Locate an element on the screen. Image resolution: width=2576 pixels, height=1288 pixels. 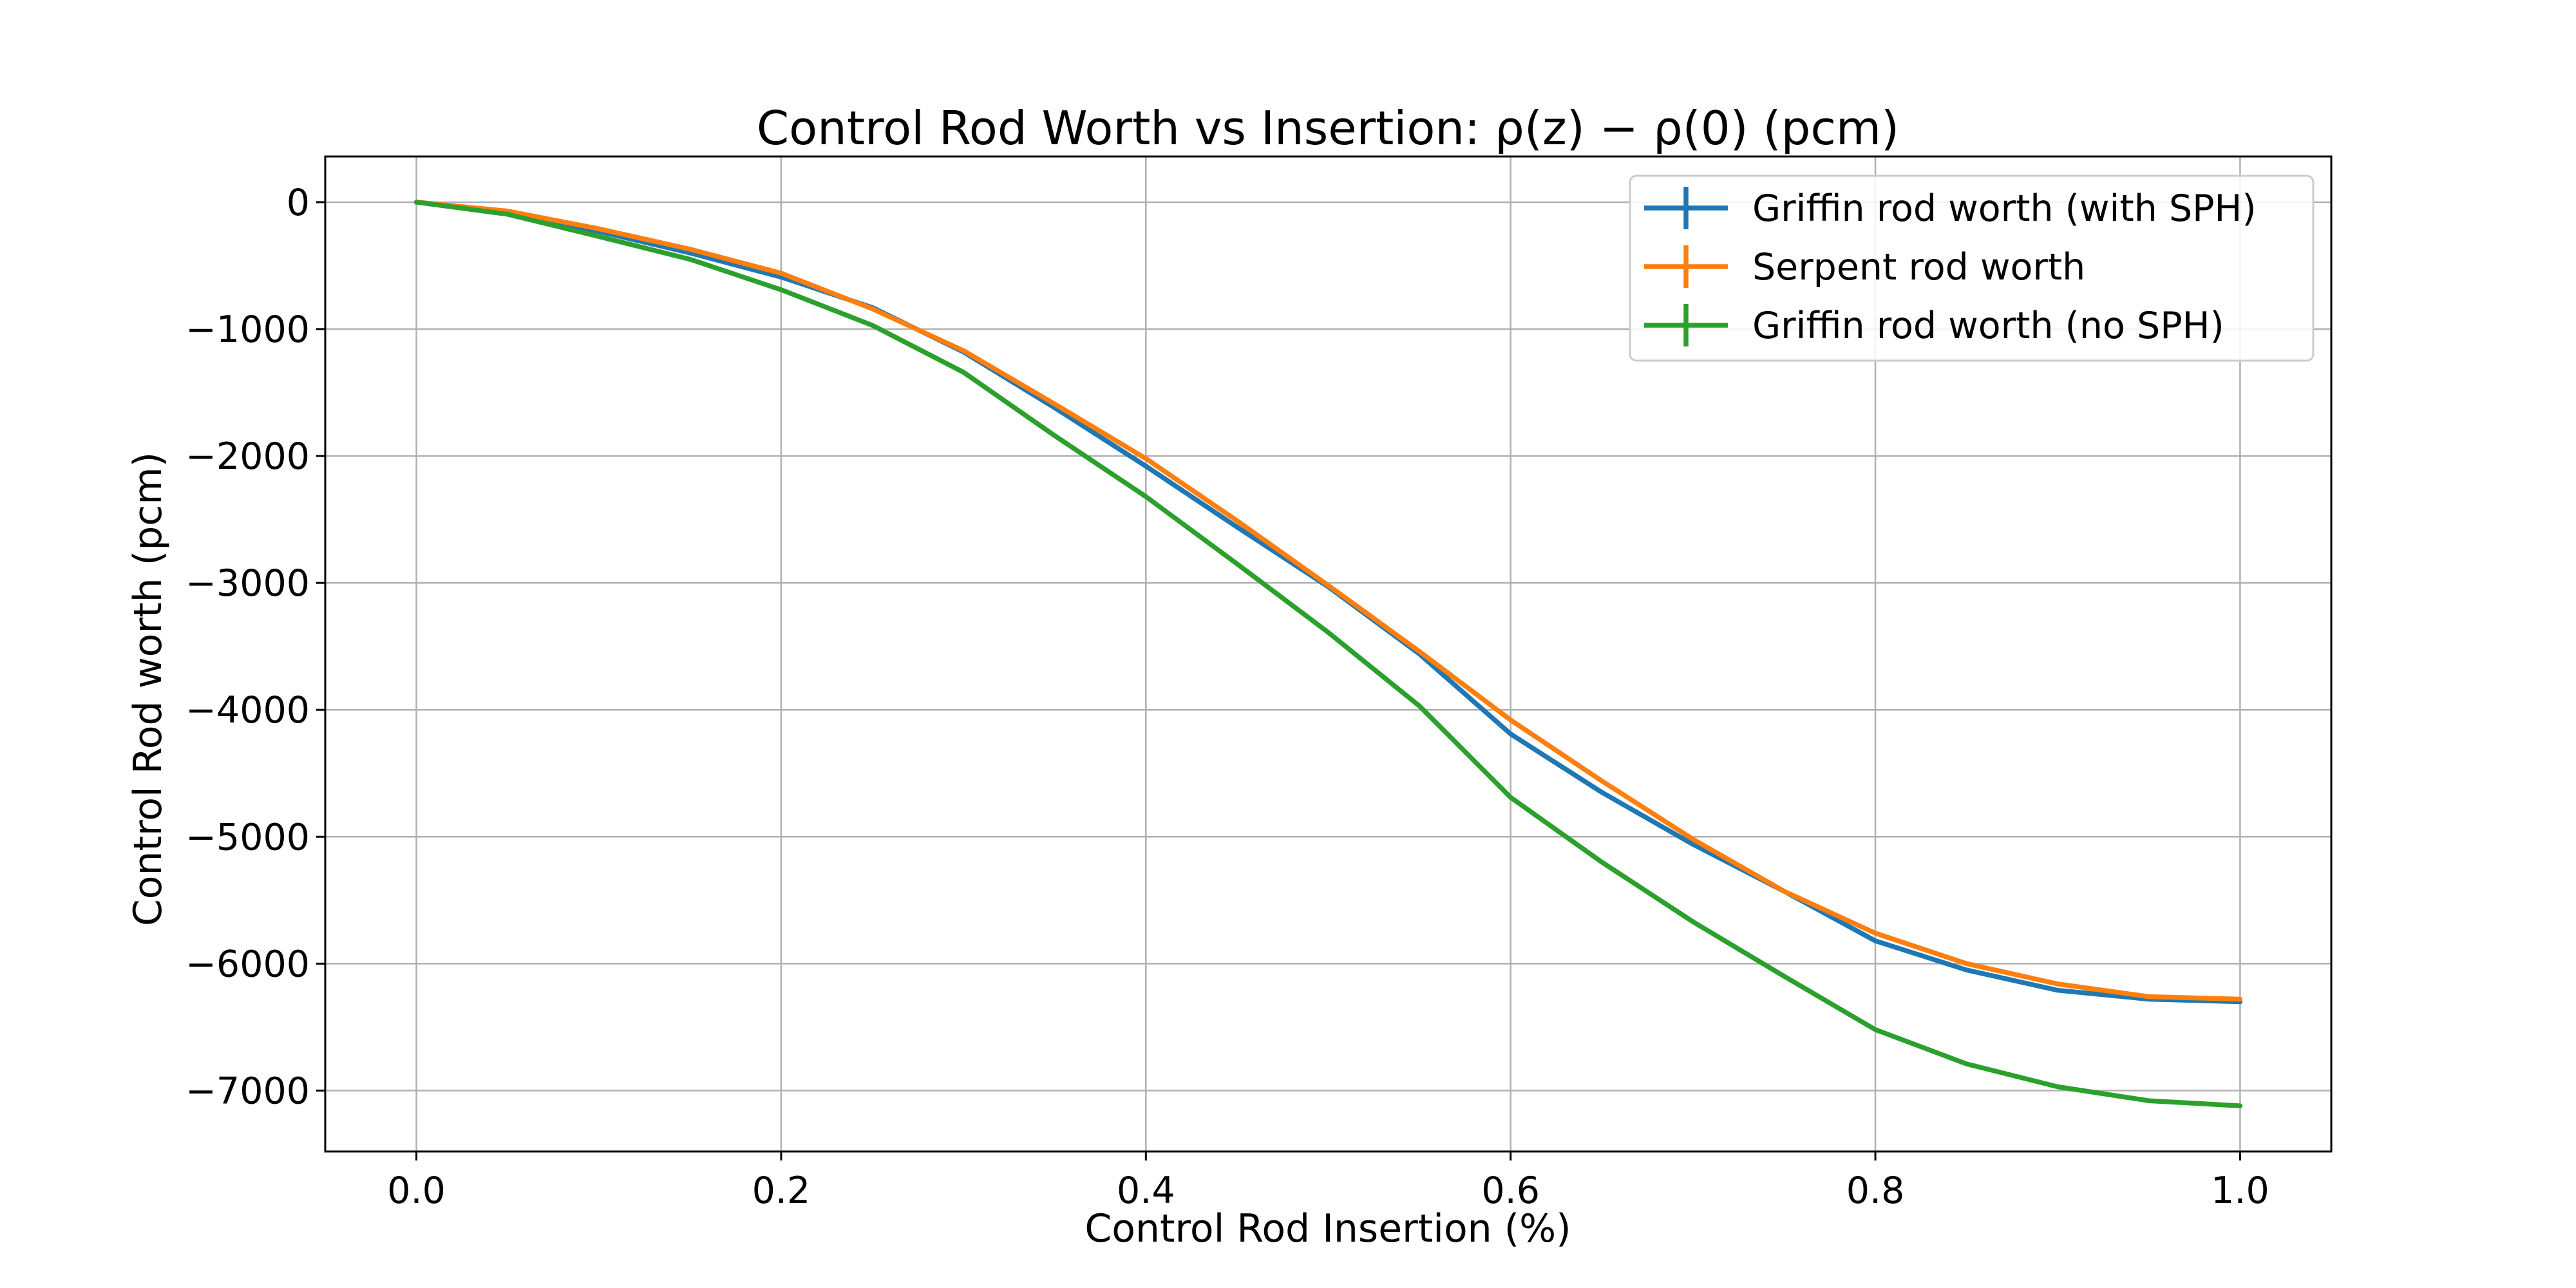
legend-entry: Griffin rod worth (with SPH) is located at coordinates (1950, 208).